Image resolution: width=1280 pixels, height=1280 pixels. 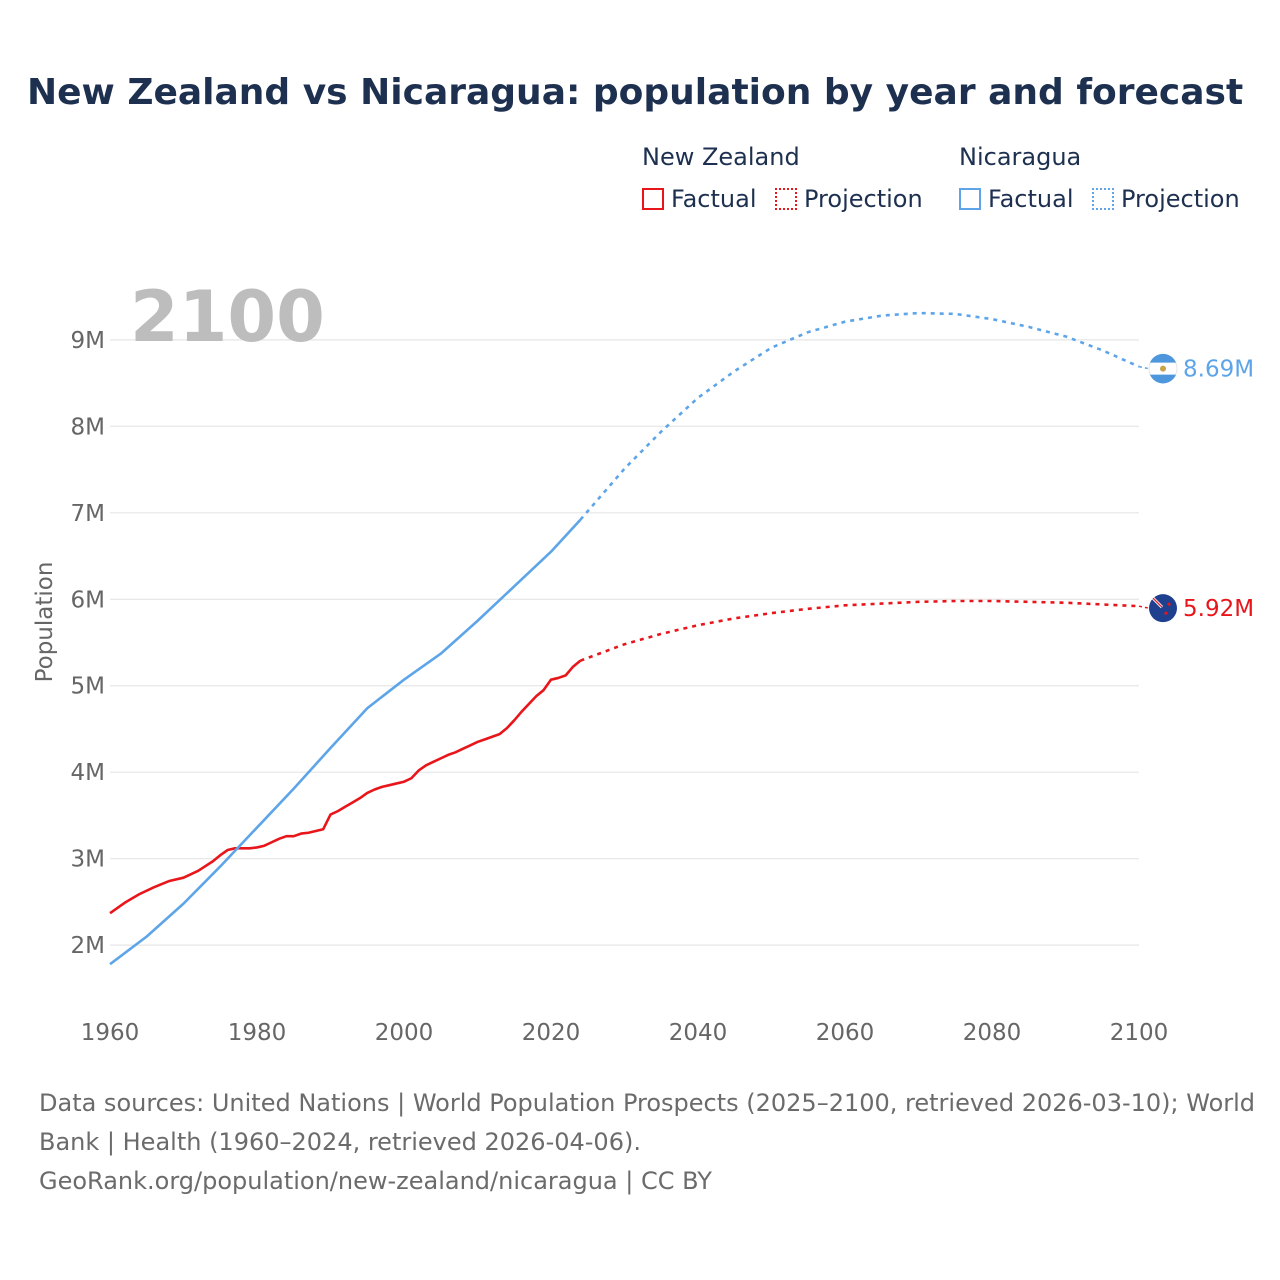 I want to click on x-tick-label: 2000, so click(x=404, y=1033).